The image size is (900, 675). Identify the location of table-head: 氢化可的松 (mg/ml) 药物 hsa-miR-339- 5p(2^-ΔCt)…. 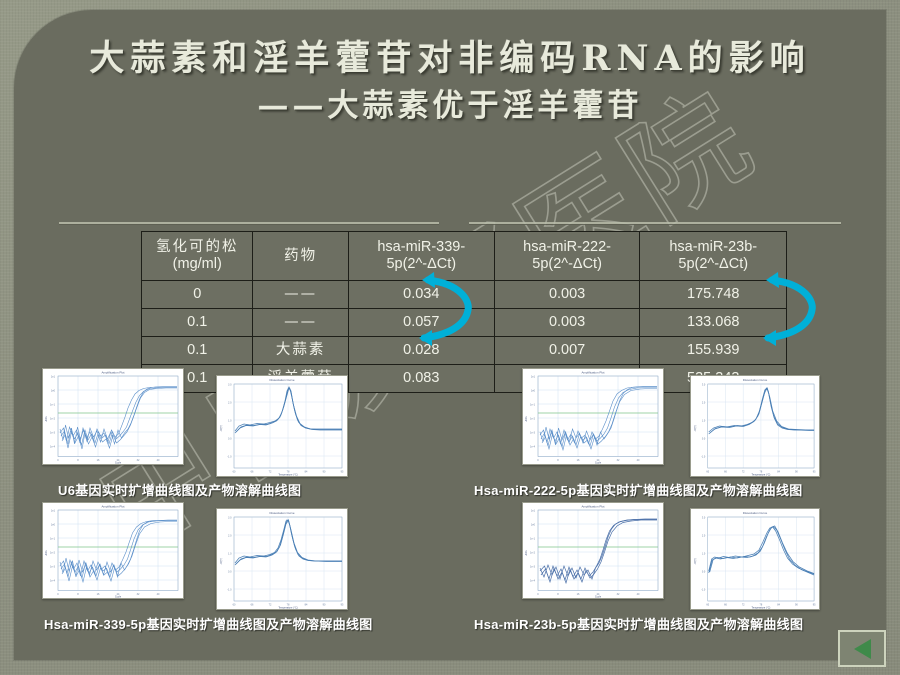
(463, 256).